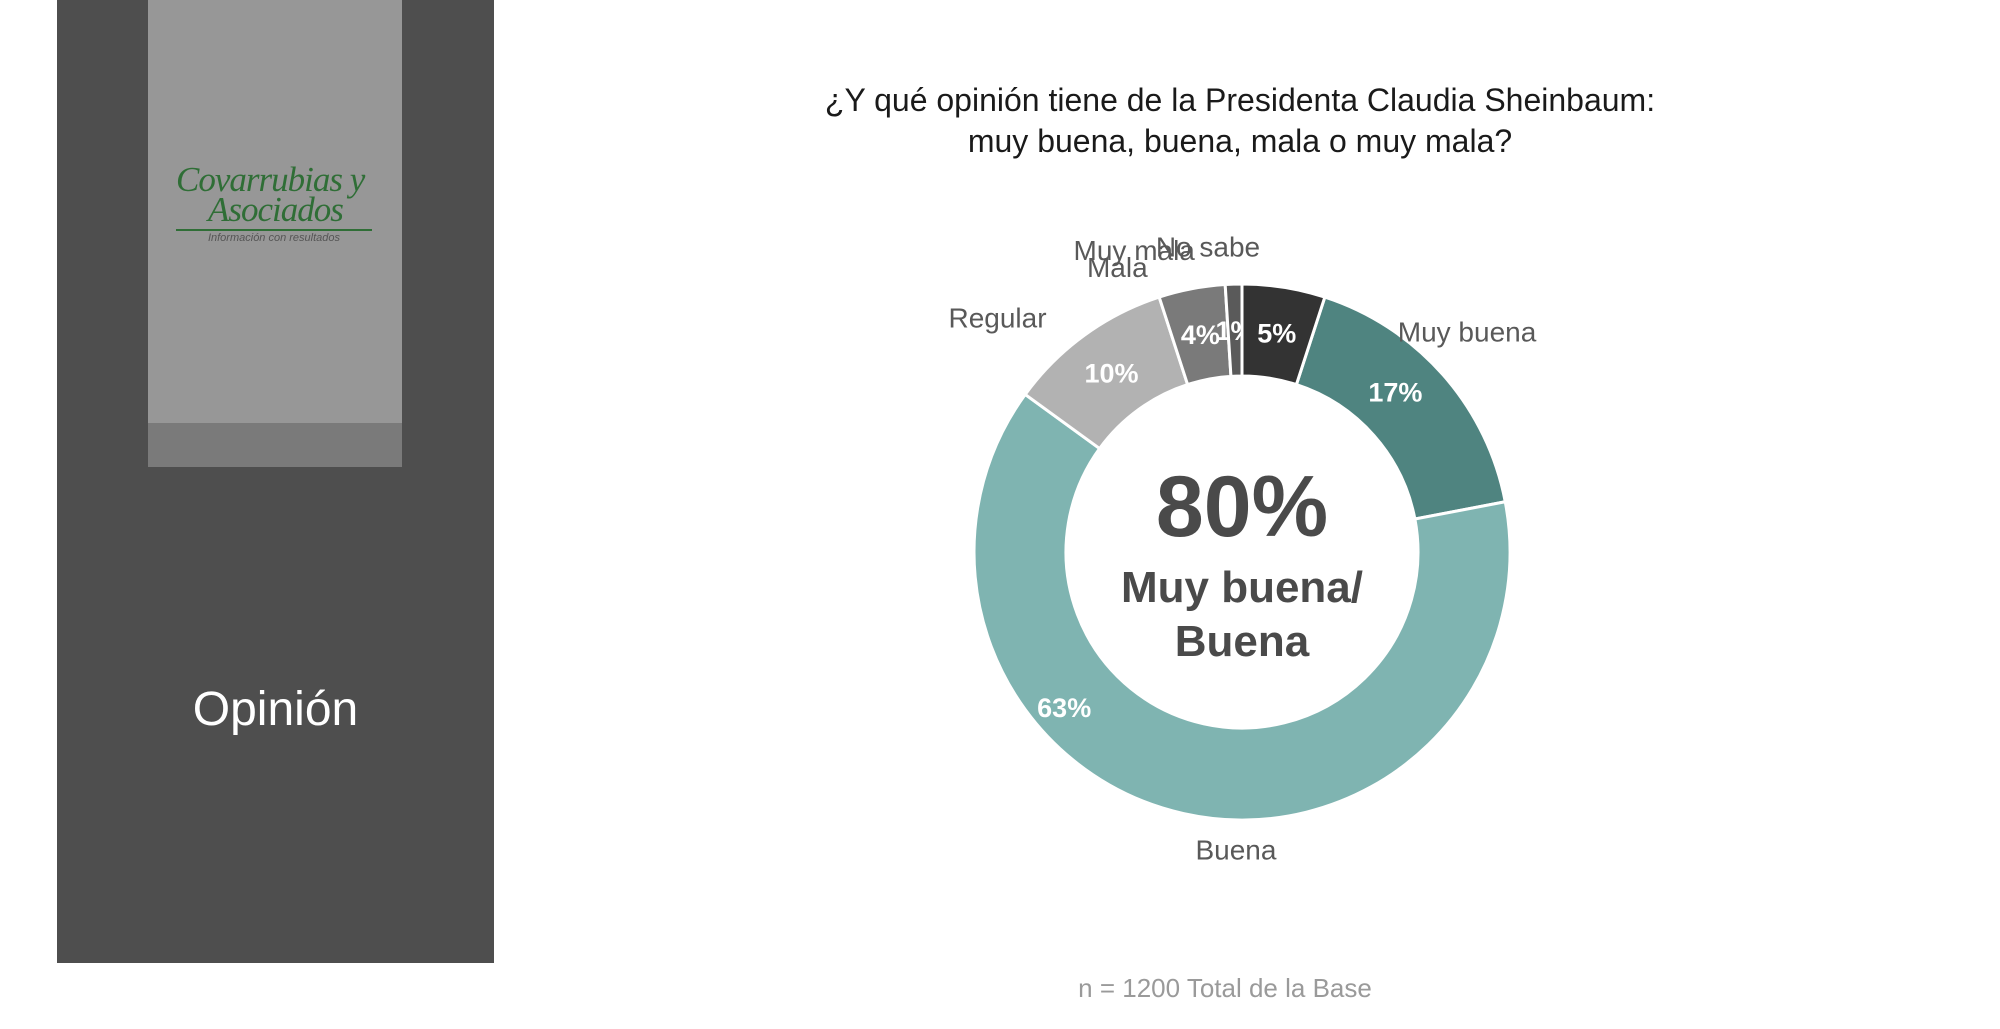 The height and width of the screenshot is (1029, 2000). Describe the element at coordinates (1117, 267) in the screenshot. I see `category-label-mala: Mala` at that location.